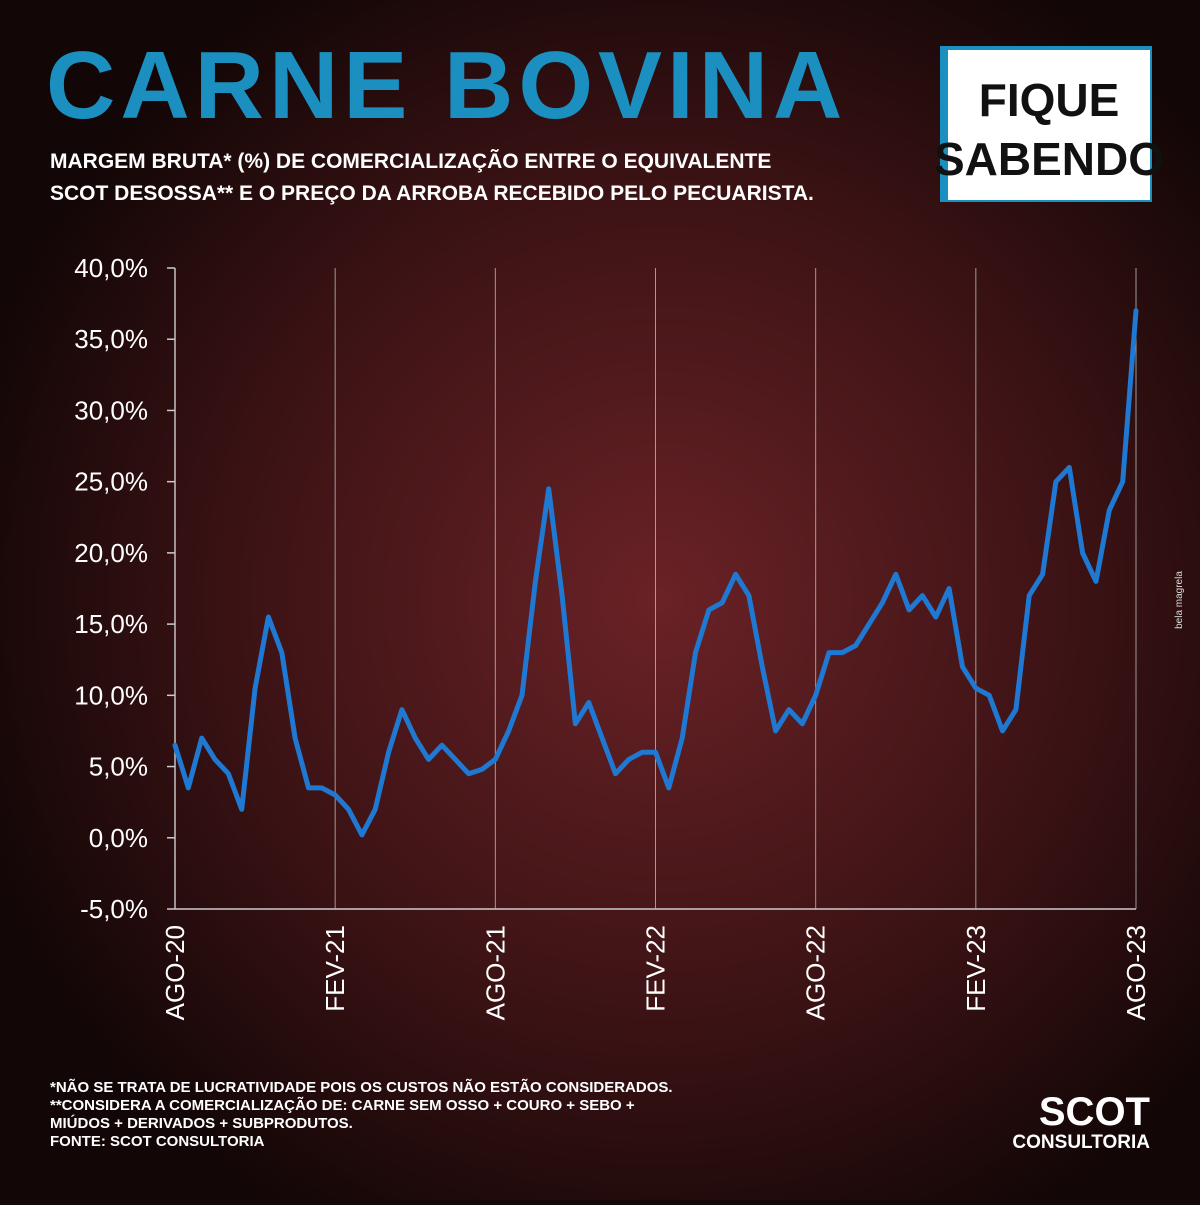 The height and width of the screenshot is (1205, 1200). What do you see at coordinates (111, 268) in the screenshot?
I see `y-tick-label: 40,0%` at bounding box center [111, 268].